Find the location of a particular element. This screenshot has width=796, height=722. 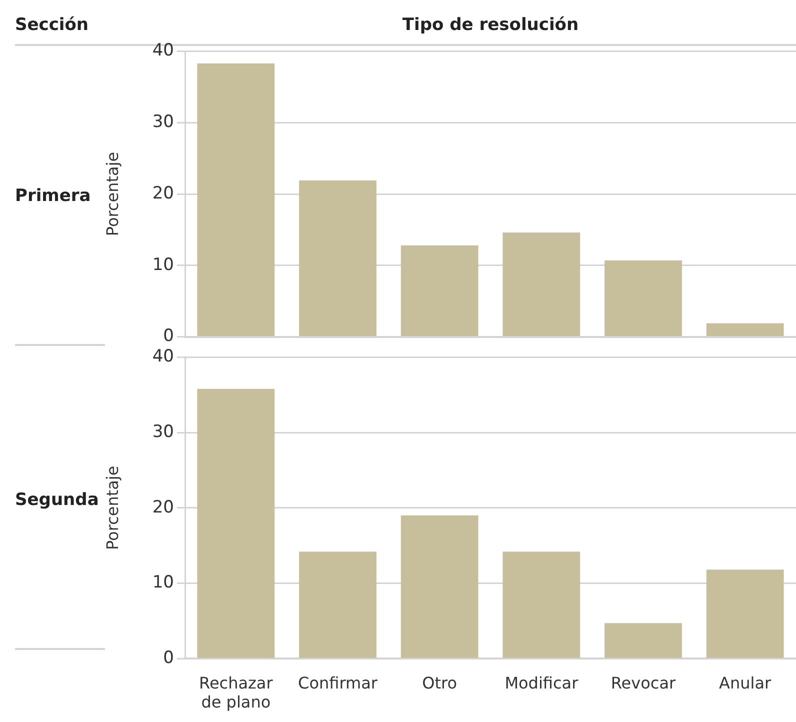

x-tick-label: Confirmar is located at coordinates (338, 682).